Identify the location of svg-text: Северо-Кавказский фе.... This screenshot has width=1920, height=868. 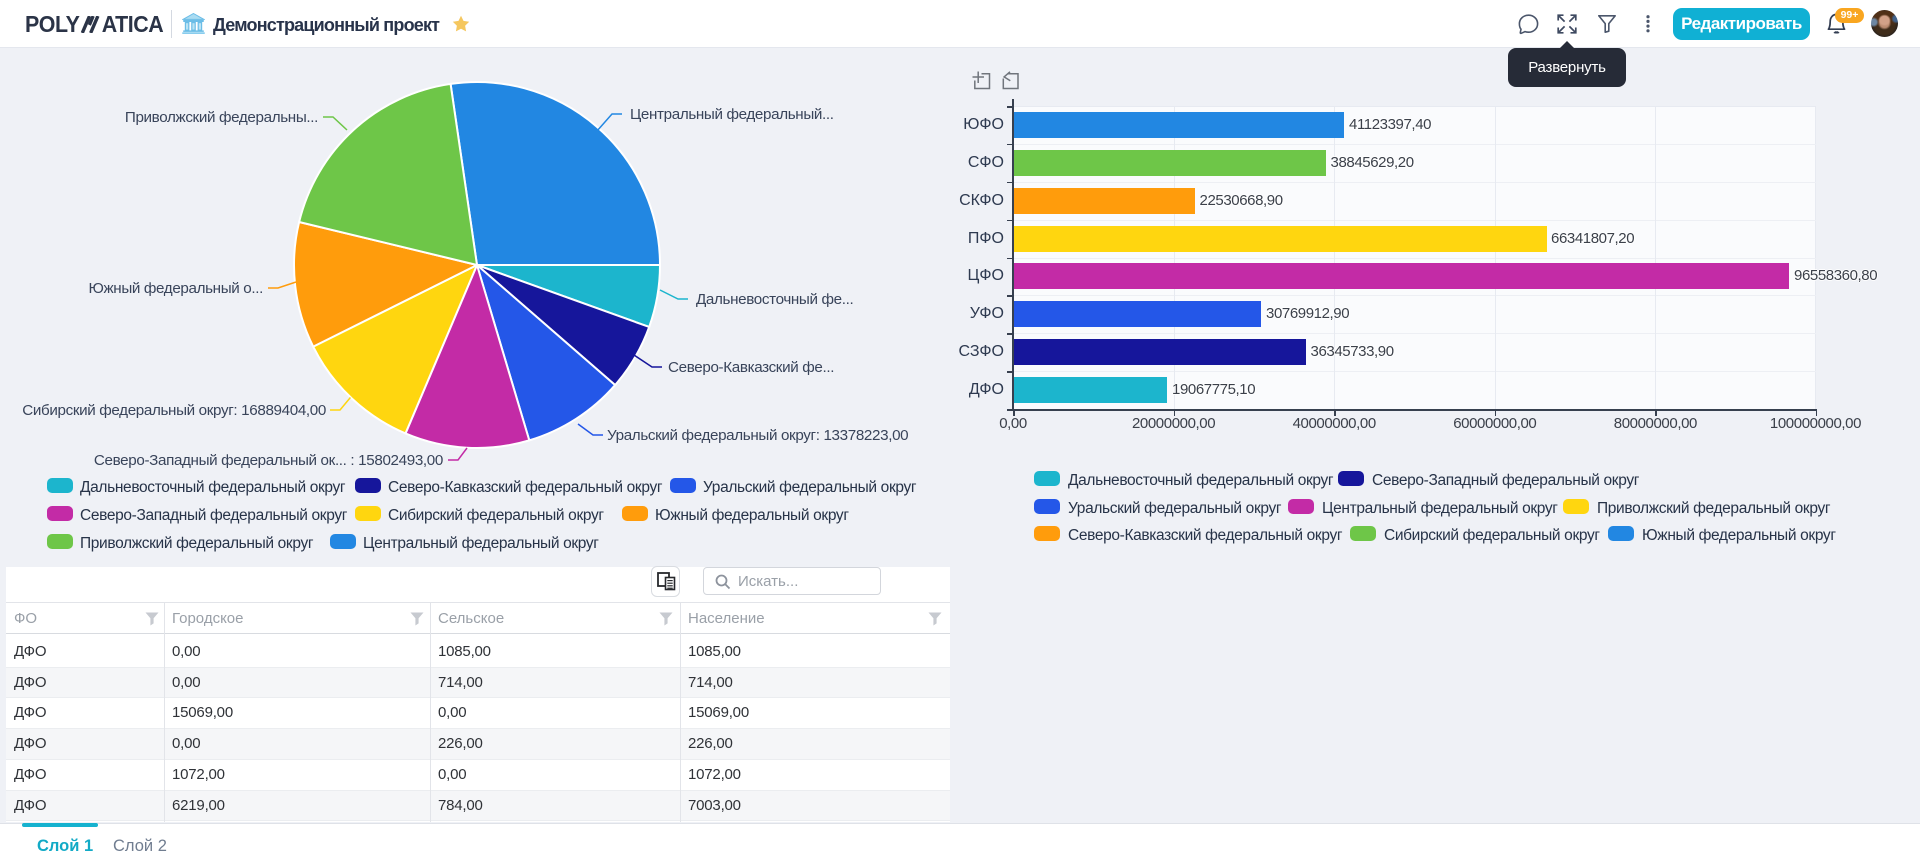
(751, 367).